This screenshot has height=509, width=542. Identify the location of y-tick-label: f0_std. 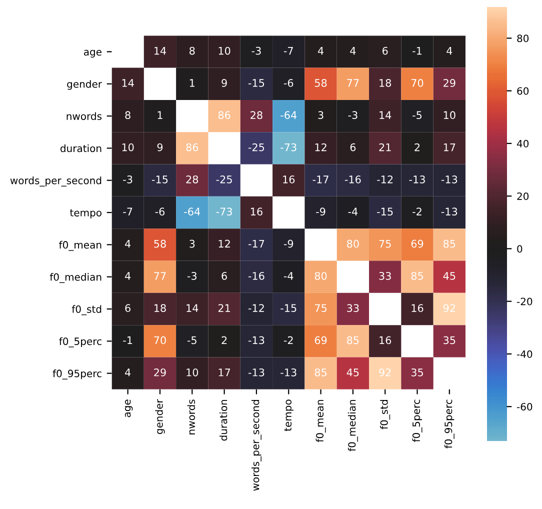
(87, 310).